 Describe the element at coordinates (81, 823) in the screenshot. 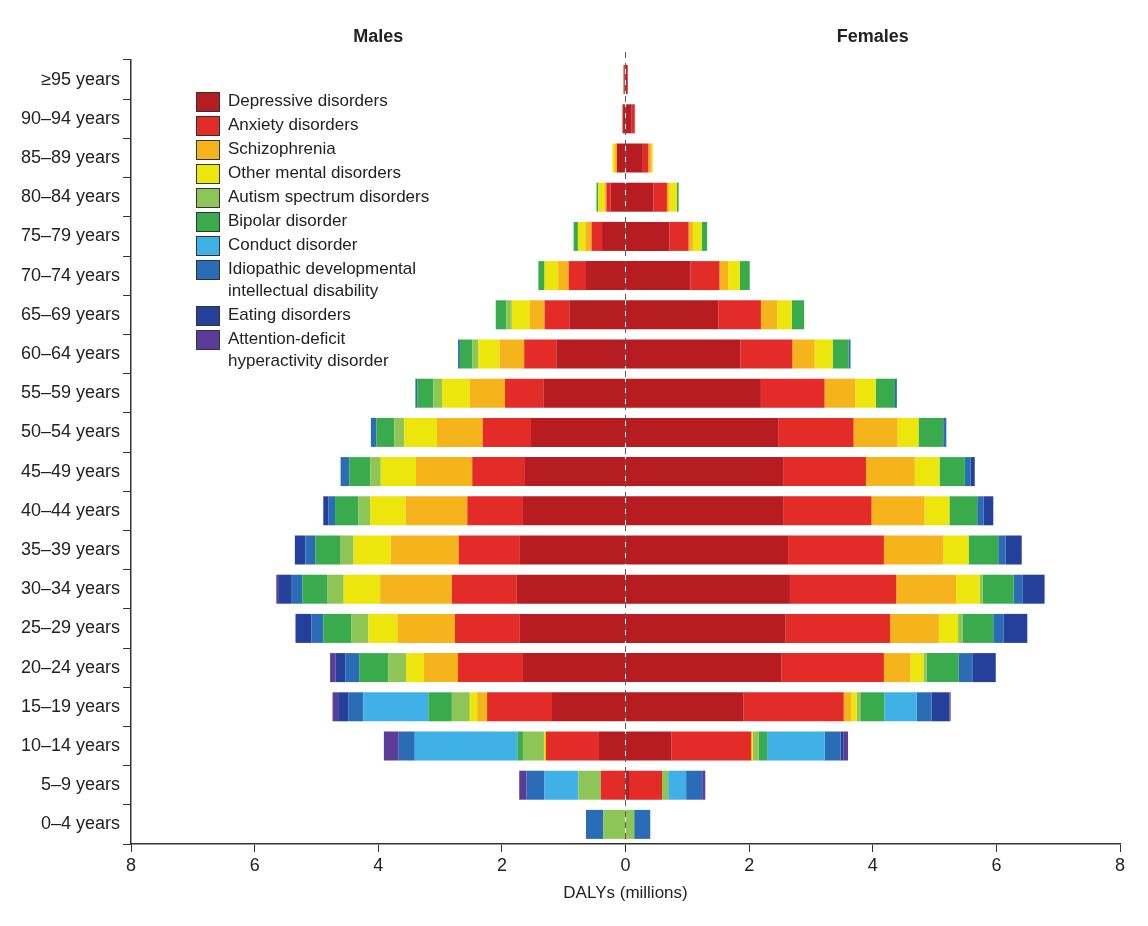

I see `y-tick-label: 0–4 years` at that location.